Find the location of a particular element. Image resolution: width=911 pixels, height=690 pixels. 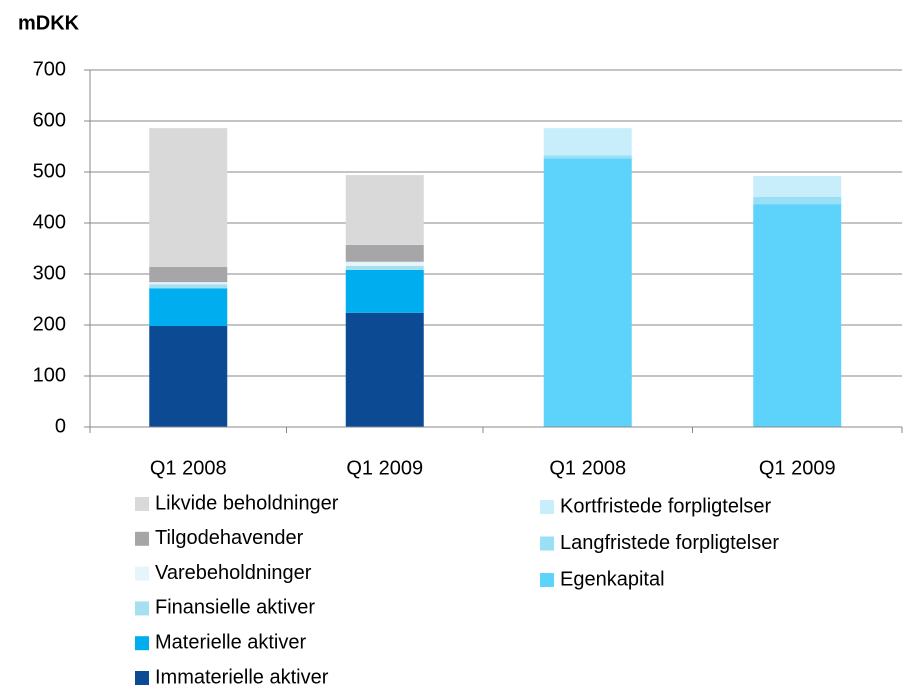

legend-label: Egenkapital is located at coordinates (612, 579).